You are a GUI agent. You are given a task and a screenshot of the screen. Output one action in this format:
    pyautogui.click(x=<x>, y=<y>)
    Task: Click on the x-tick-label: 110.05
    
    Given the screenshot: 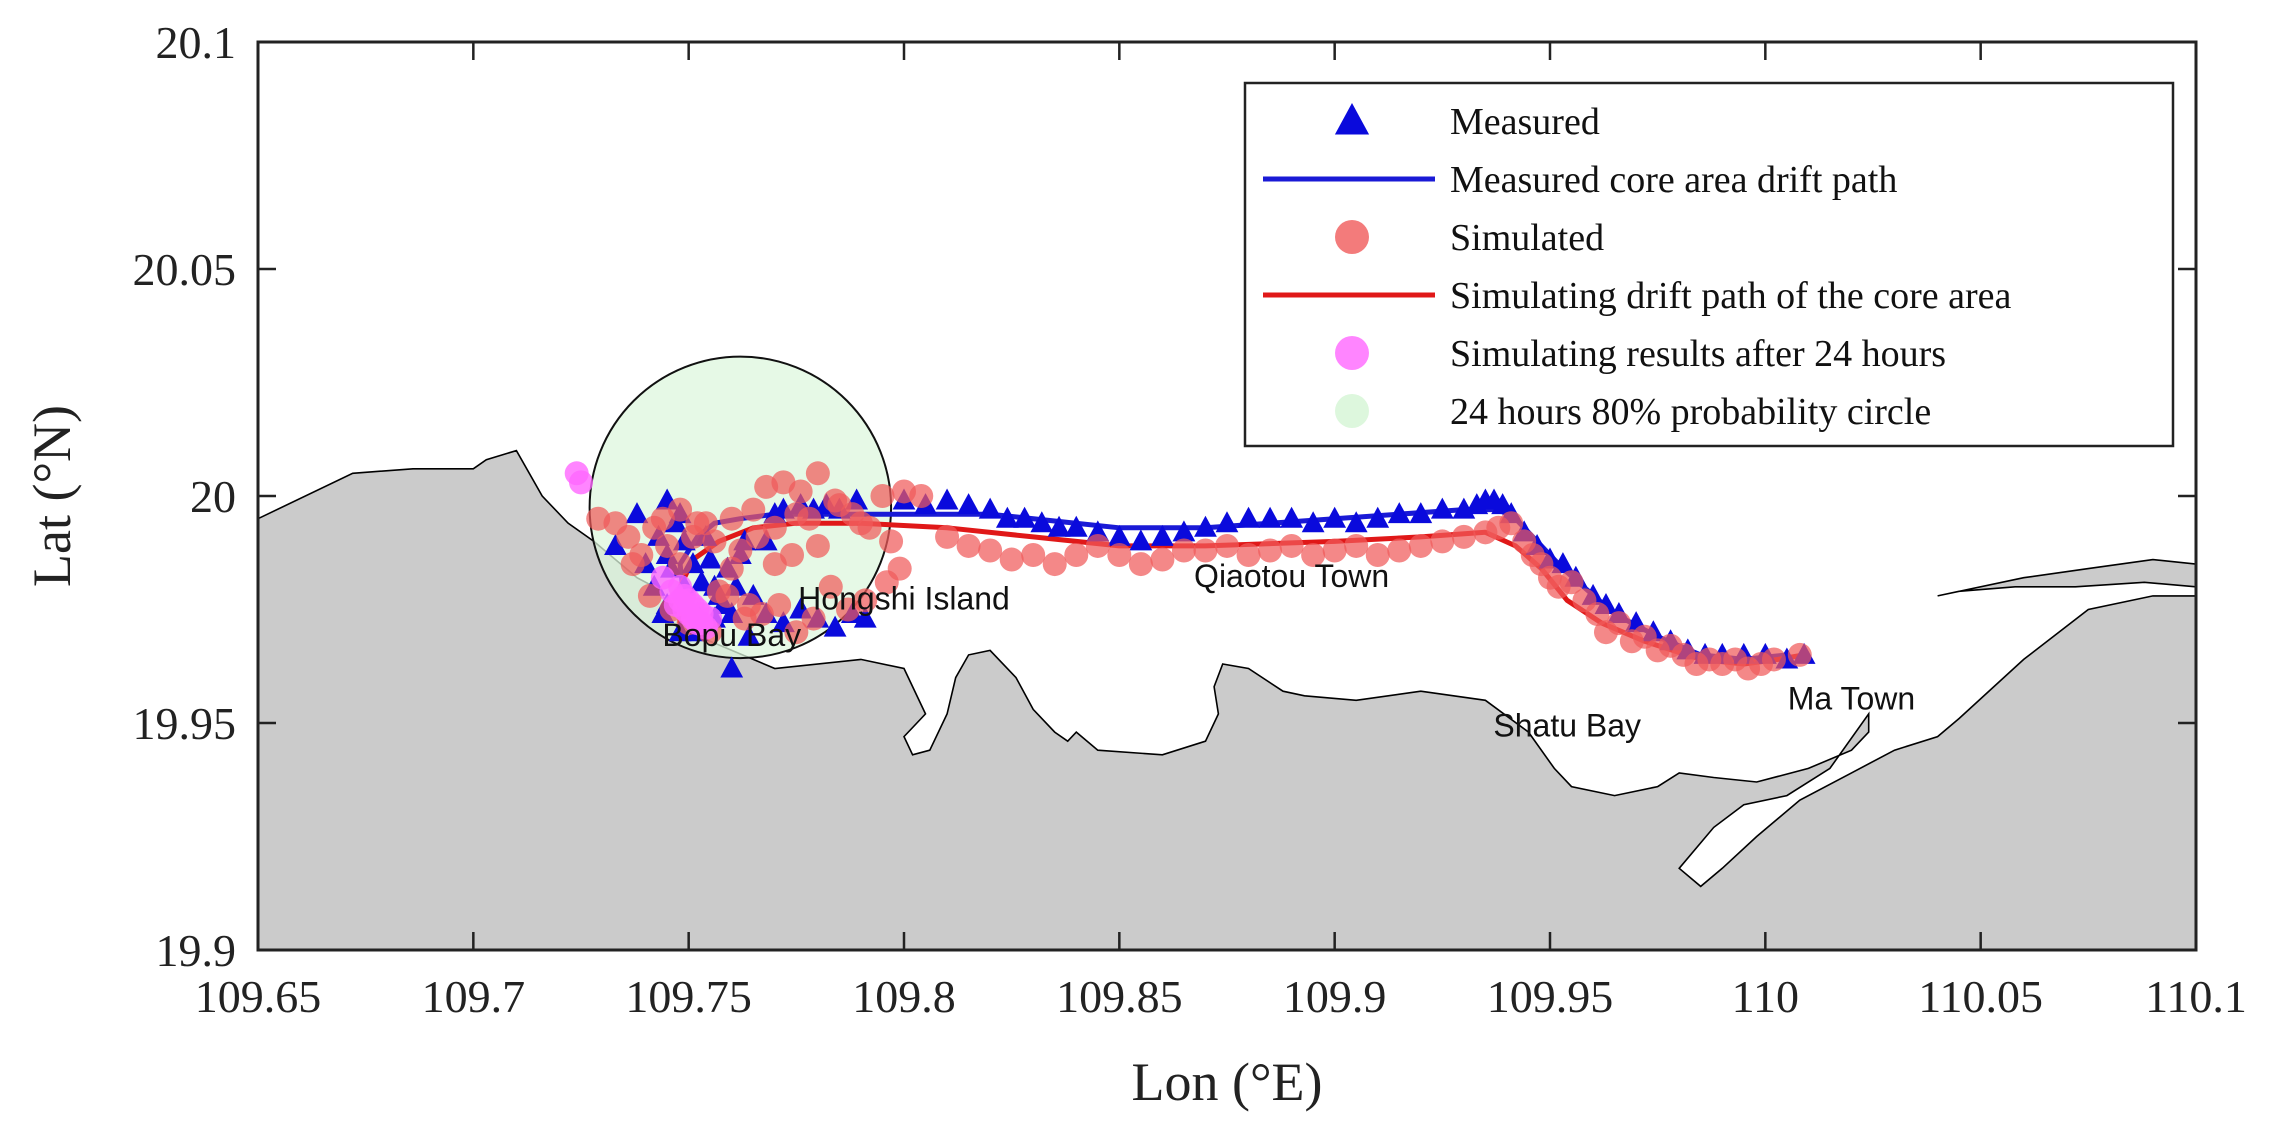 What is the action you would take?
    pyautogui.click(x=1980, y=996)
    